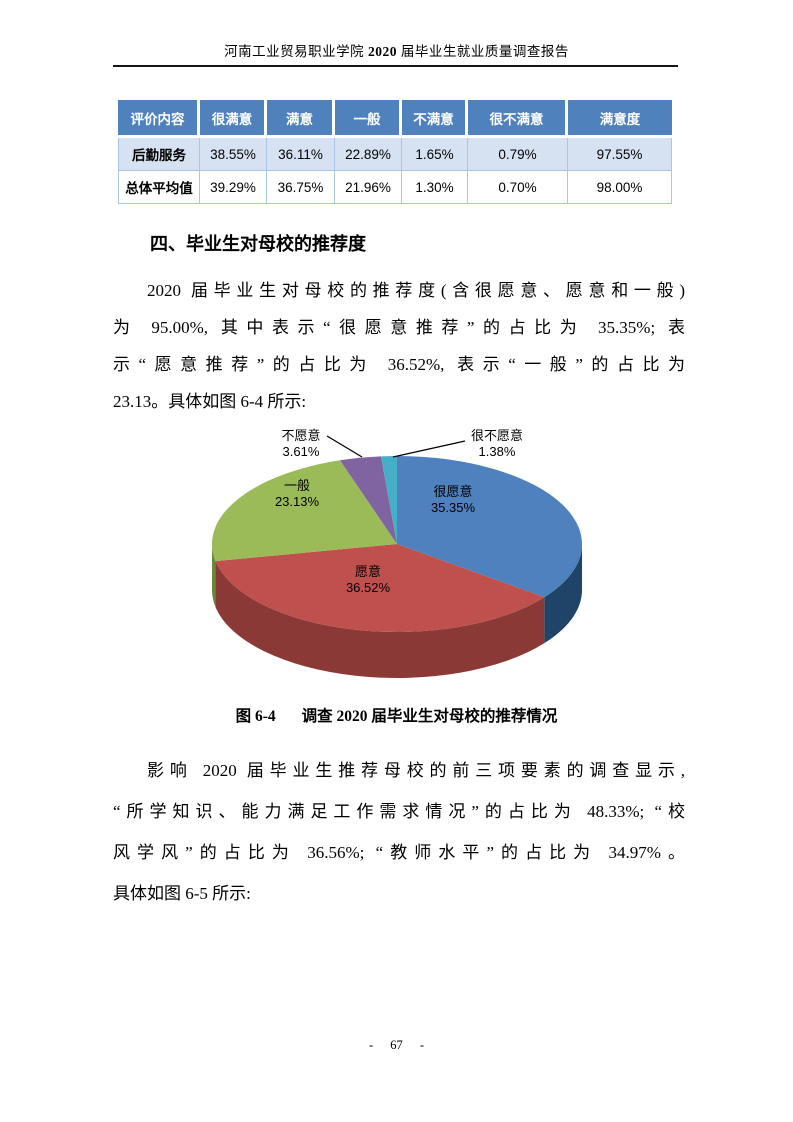  What do you see at coordinates (159, 119) in the screenshot?
I see `table-header-cell: 评价内容` at bounding box center [159, 119].